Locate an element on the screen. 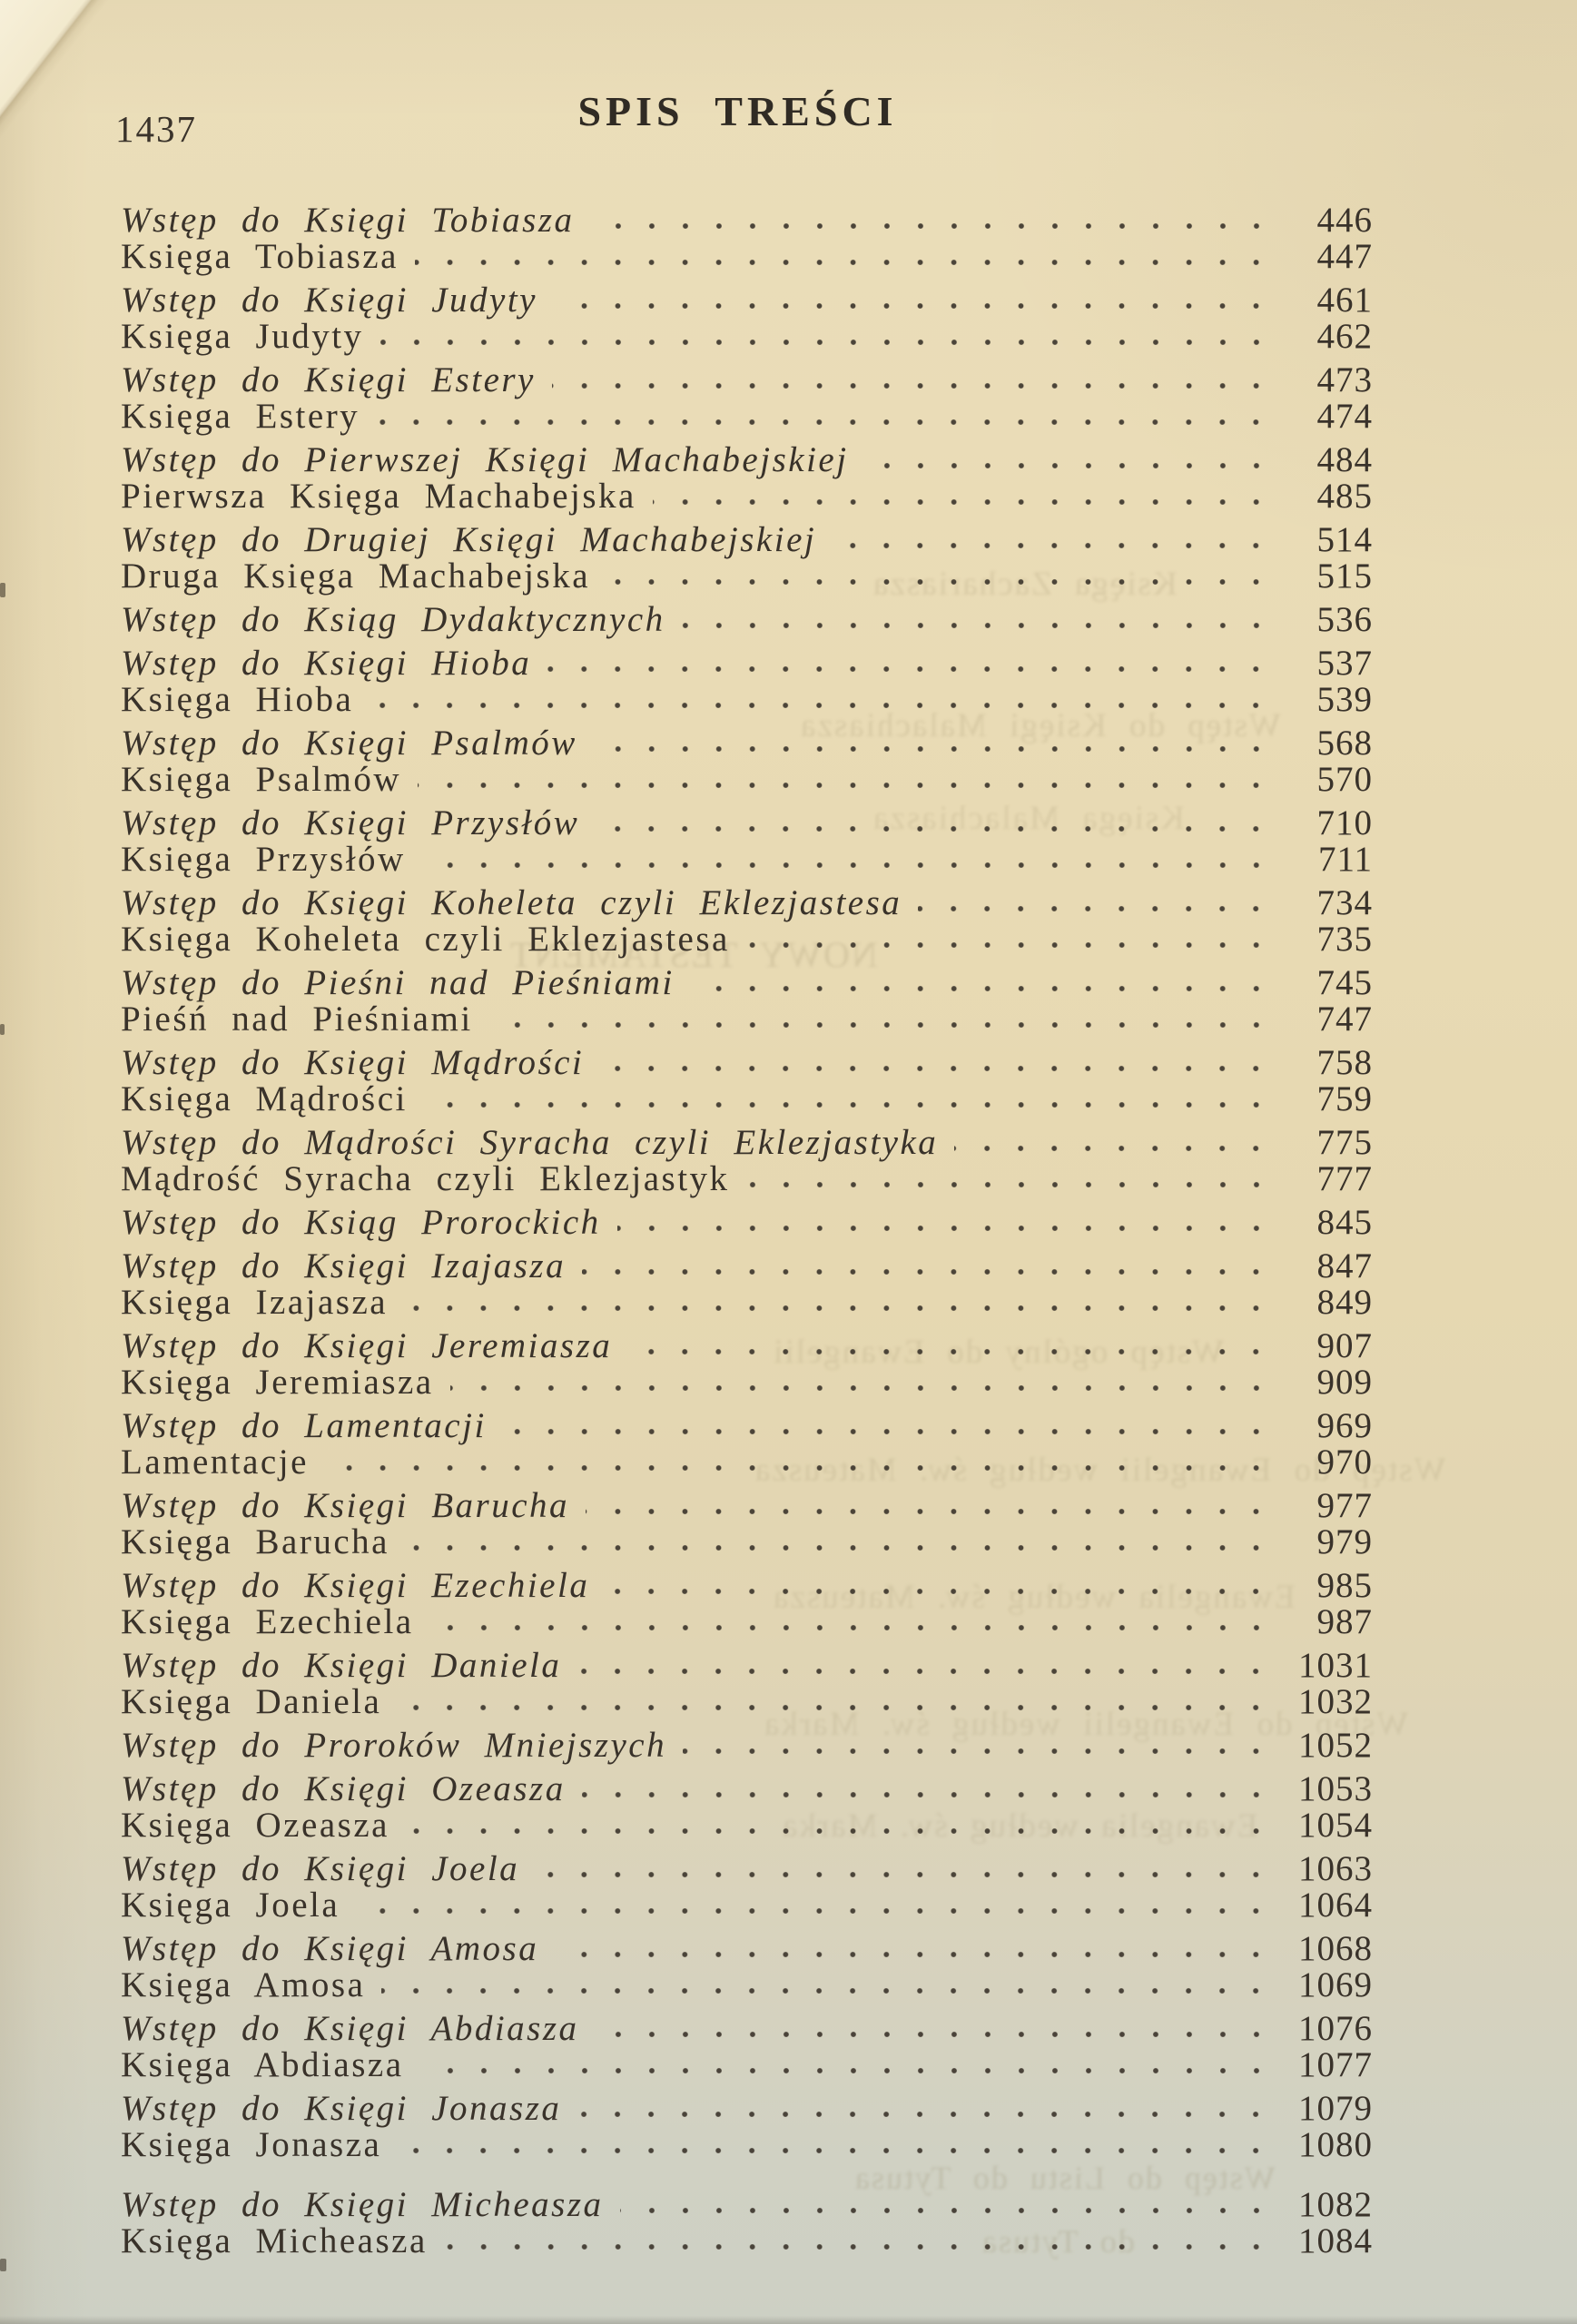 This screenshot has height=2324, width=1577. toc-entry-page-number: 979 is located at coordinates (1345, 1541).